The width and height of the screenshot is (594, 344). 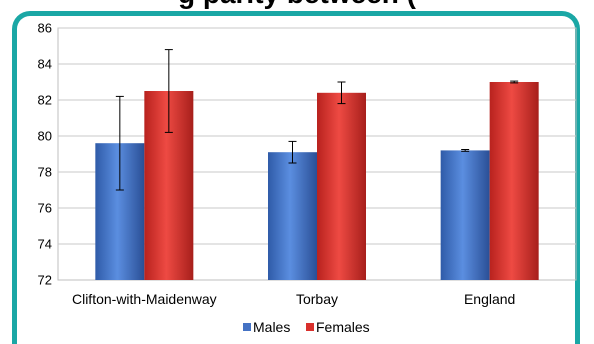 I want to click on legend-swatch-females, so click(x=310, y=327).